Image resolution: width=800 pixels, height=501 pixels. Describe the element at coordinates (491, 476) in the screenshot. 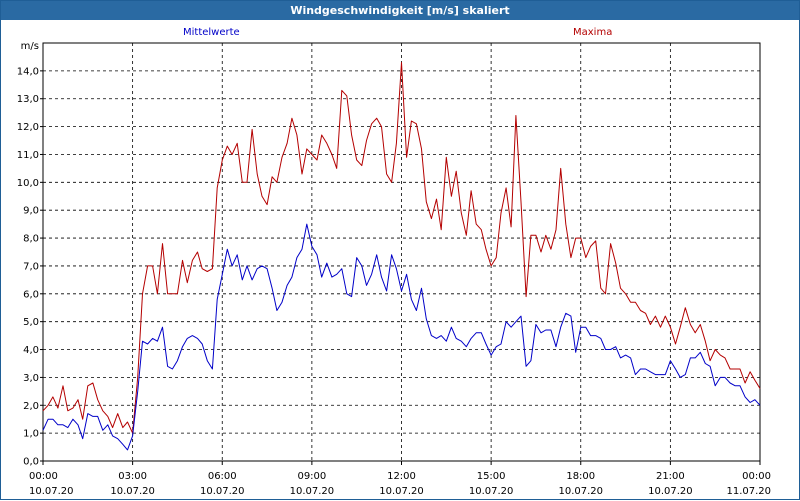

I see `x-tick-time-label: 15:00` at that location.